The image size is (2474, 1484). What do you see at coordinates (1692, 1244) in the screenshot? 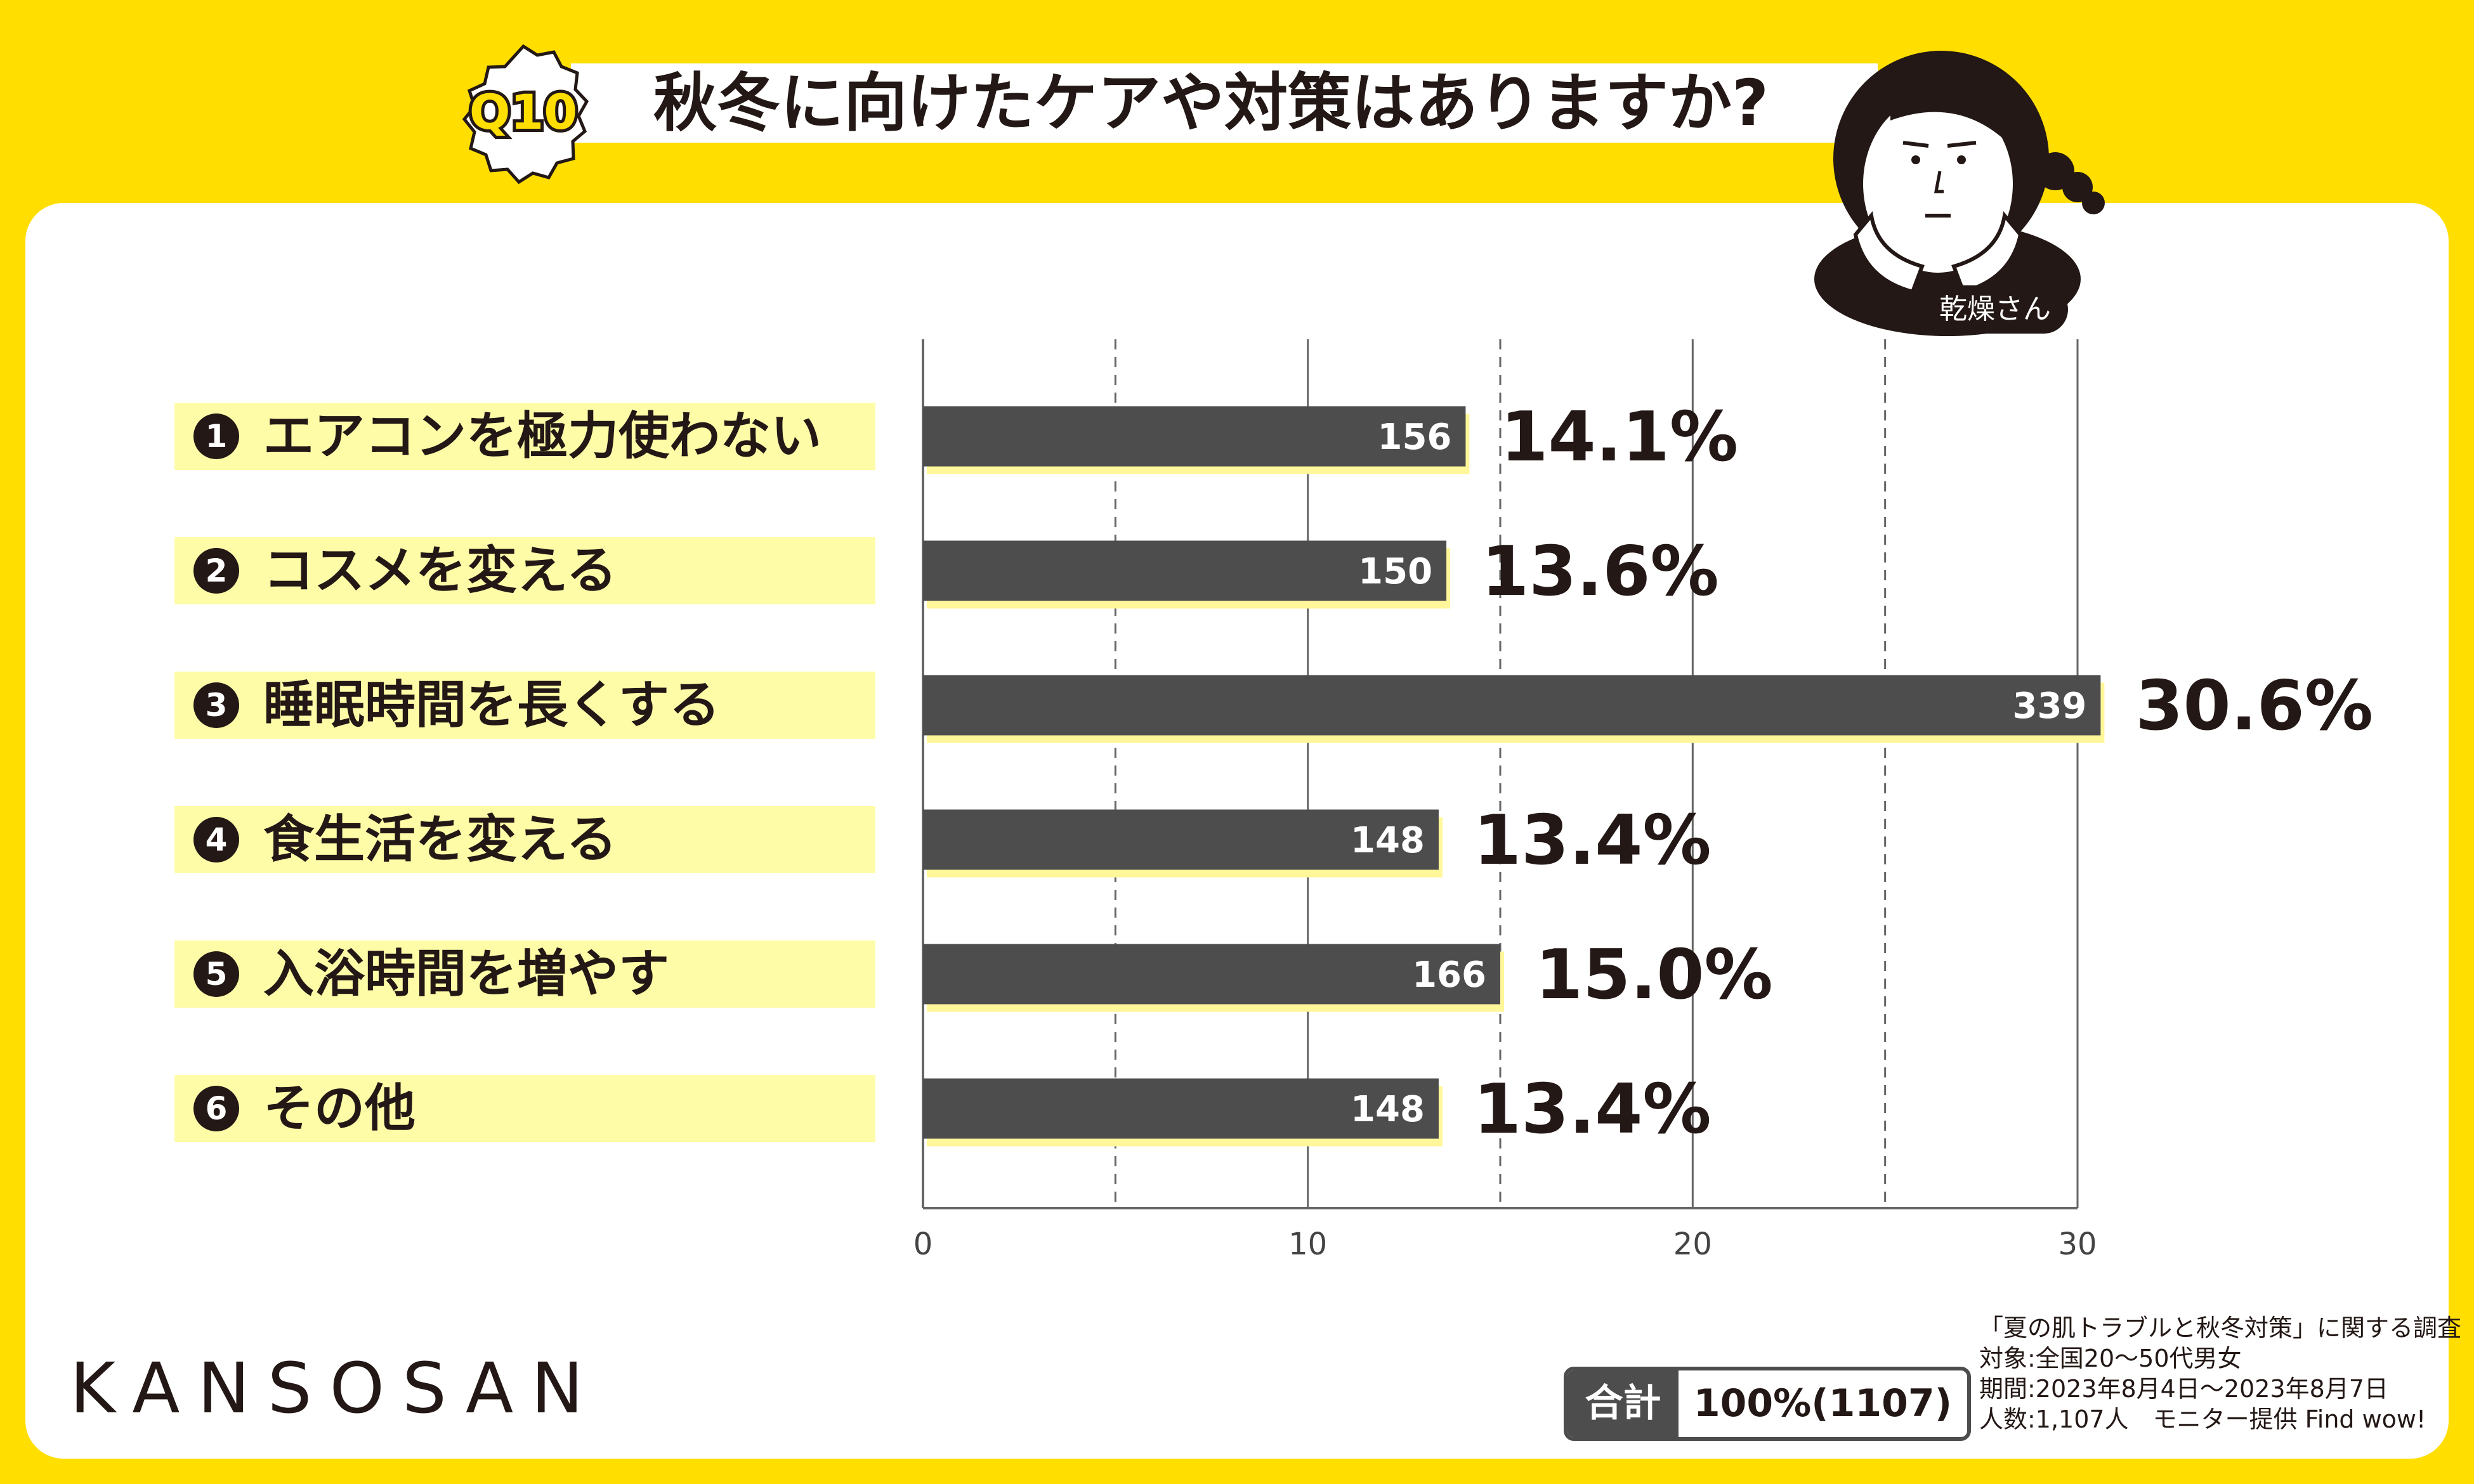
I see `x-tick-label: 20` at bounding box center [1692, 1244].